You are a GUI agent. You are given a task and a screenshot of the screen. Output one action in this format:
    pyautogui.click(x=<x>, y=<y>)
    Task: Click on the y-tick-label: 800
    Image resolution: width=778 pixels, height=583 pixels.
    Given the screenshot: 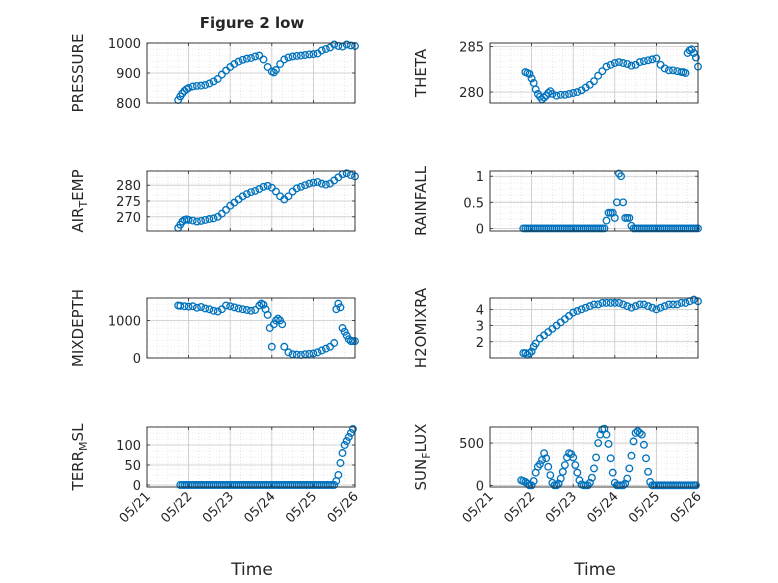 What is the action you would take?
    pyautogui.click(x=128, y=104)
    